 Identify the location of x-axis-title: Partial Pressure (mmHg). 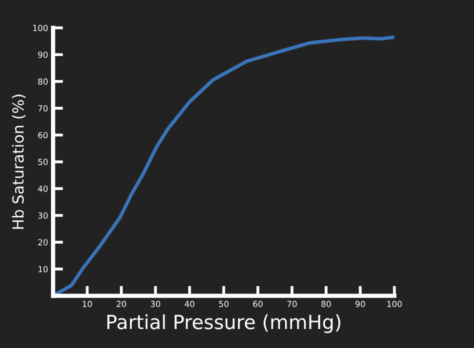
(223, 324).